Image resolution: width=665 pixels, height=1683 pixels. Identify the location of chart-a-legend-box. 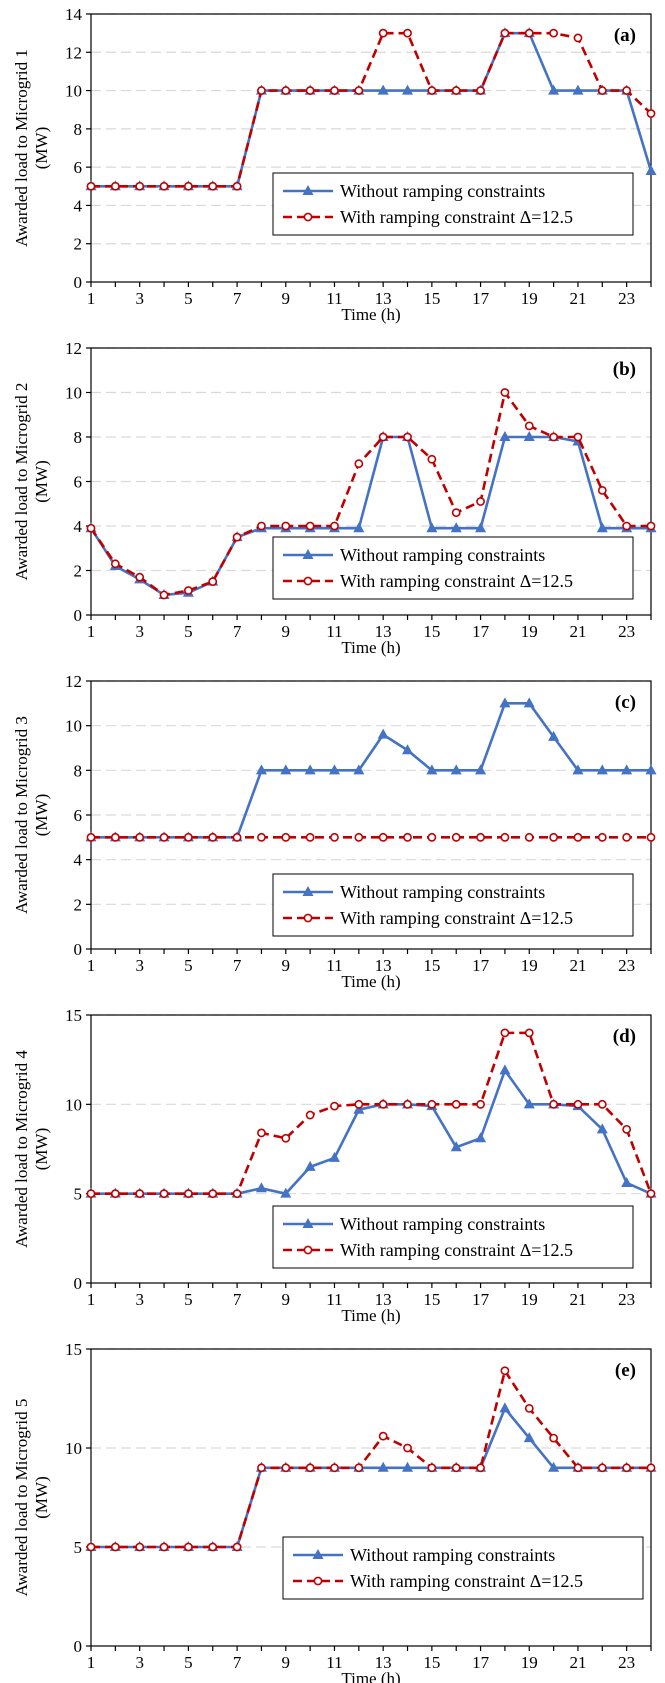
(453, 204).